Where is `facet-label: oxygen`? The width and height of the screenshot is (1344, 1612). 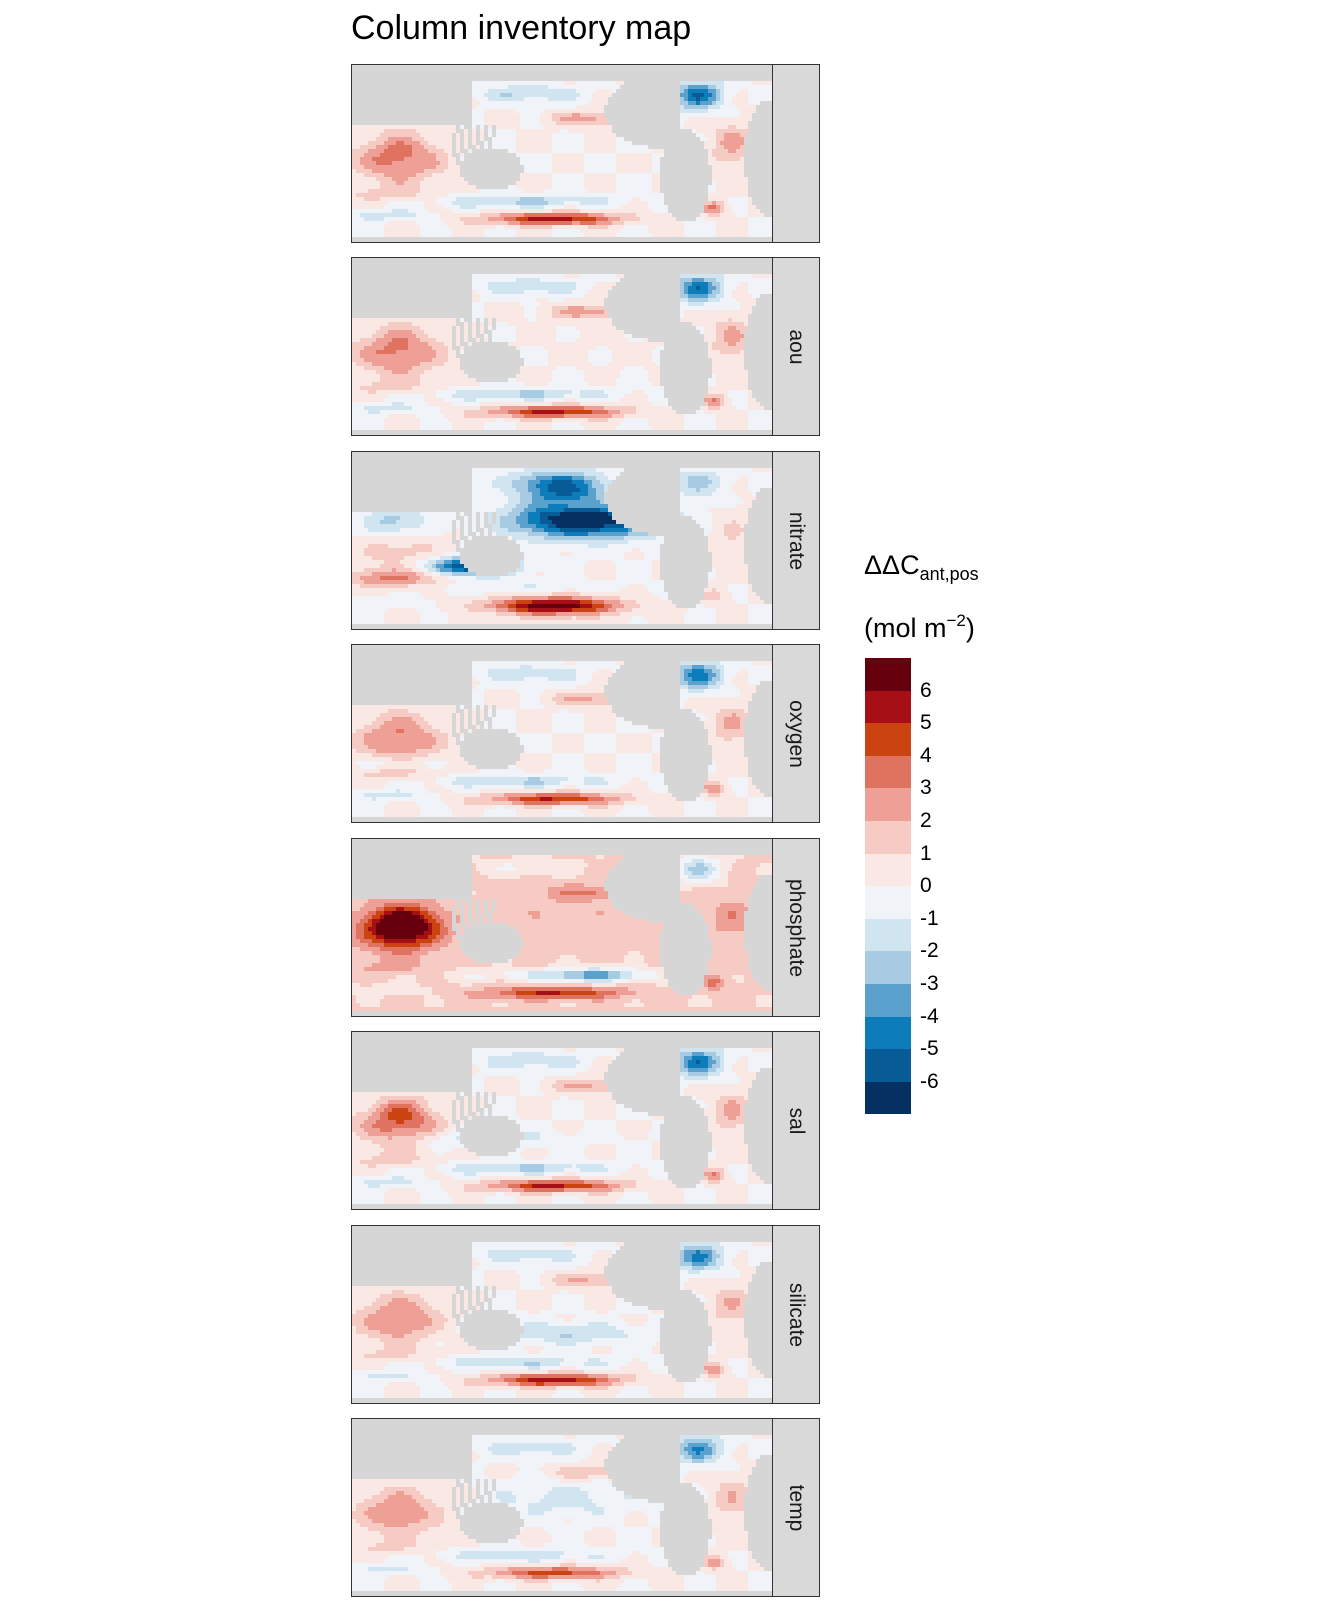
facet-label: oxygen is located at coordinates (796, 734).